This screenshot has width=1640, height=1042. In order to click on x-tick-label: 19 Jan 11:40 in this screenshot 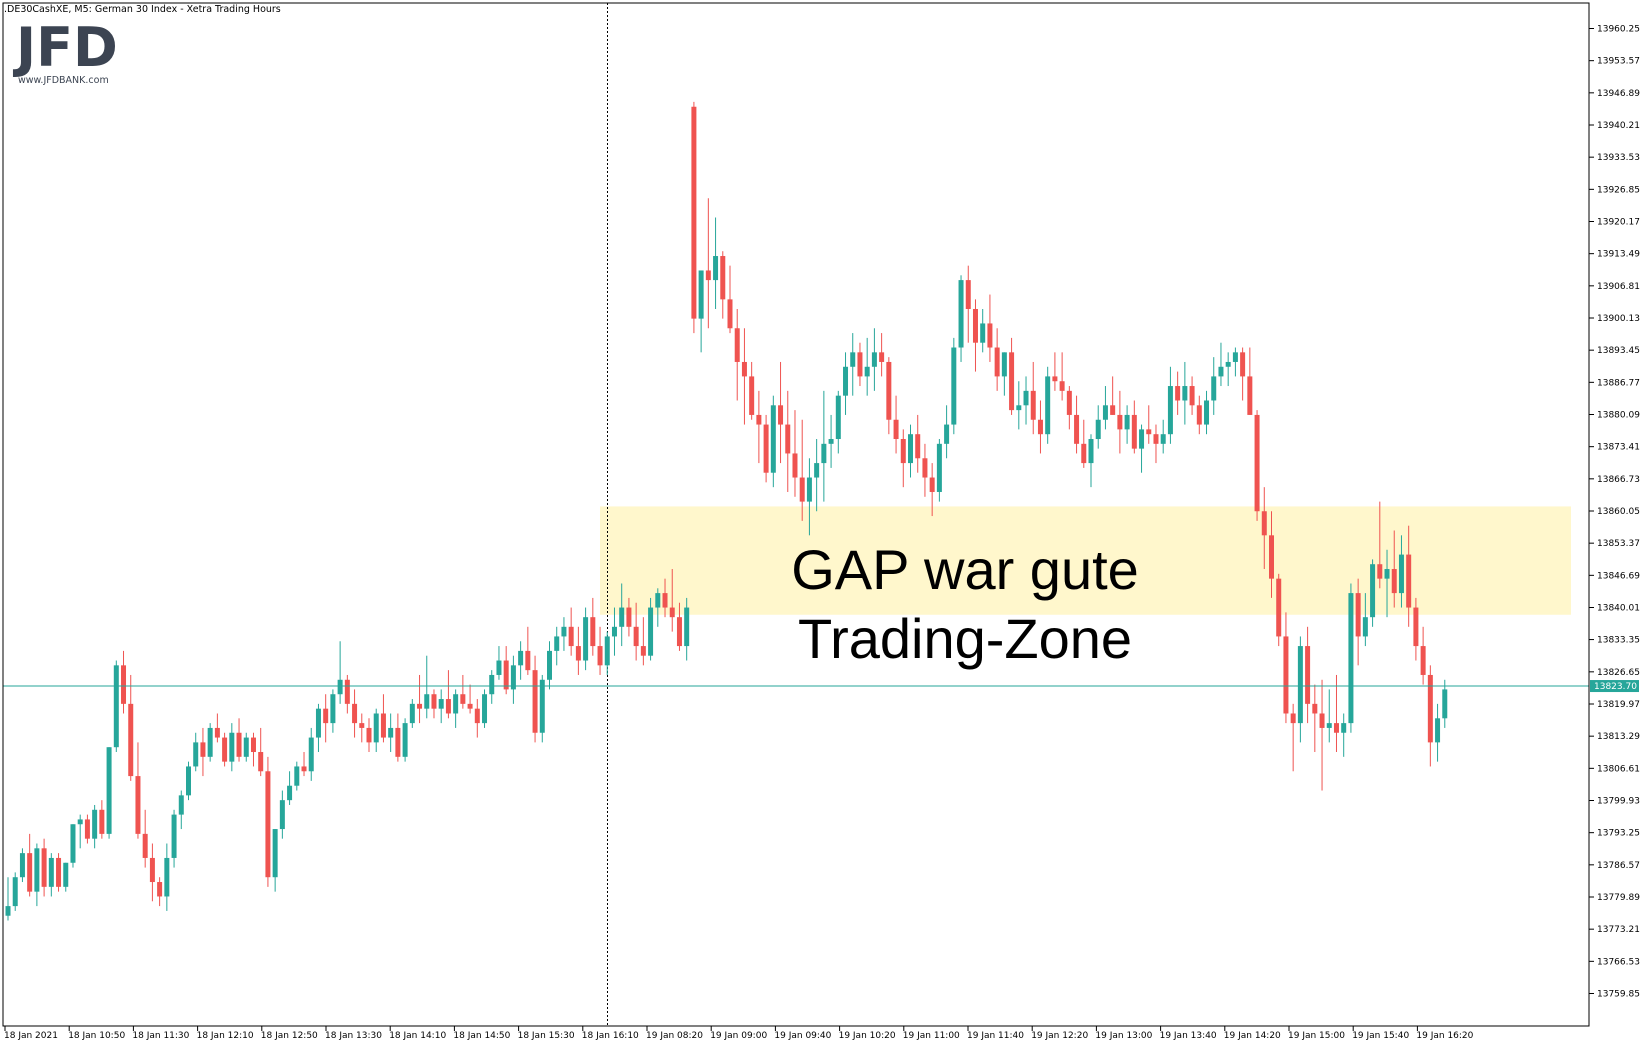, I will do `click(995, 1036)`.